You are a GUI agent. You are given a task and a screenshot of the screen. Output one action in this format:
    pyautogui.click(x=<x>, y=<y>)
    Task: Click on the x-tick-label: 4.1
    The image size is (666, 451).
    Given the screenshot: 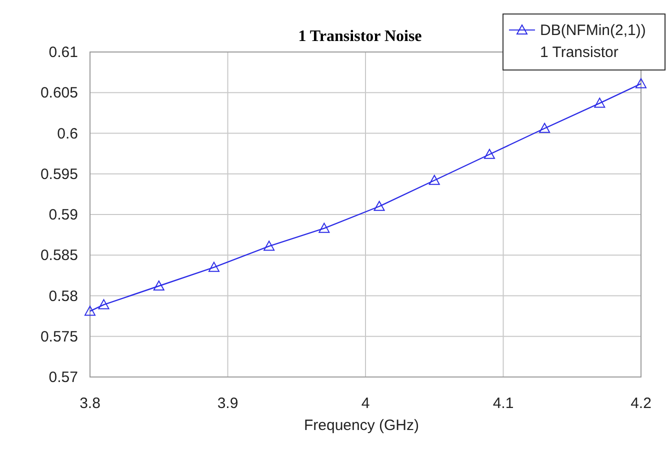 What is the action you would take?
    pyautogui.click(x=503, y=403)
    